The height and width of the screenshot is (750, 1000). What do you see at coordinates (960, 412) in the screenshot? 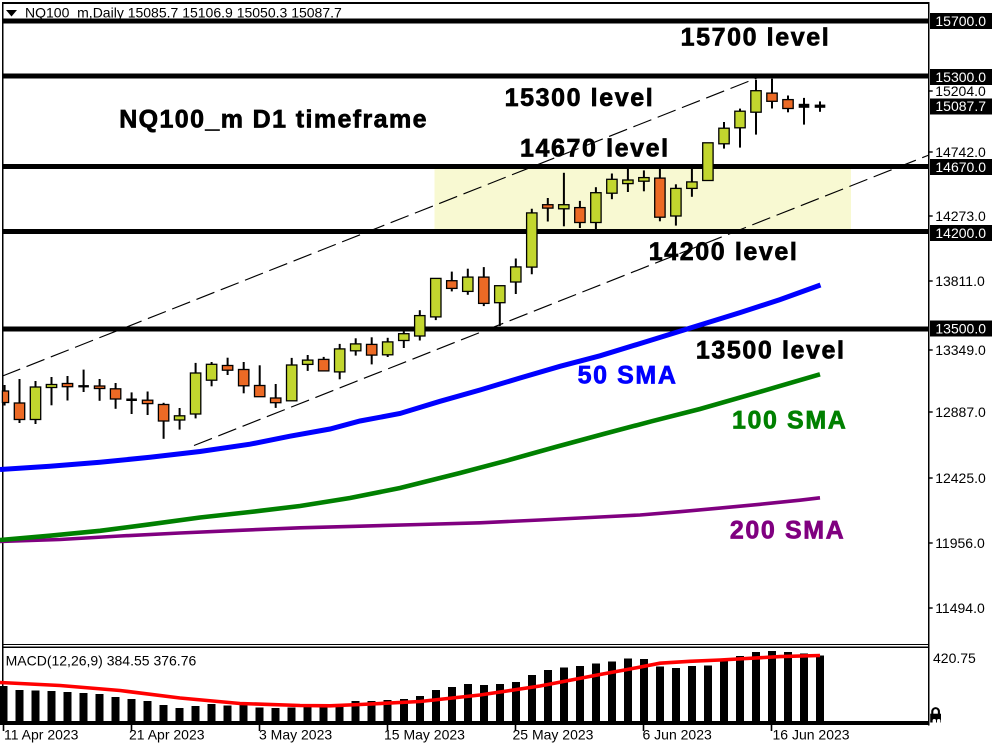
I see `svg-text: 12887.0` at bounding box center [960, 412].